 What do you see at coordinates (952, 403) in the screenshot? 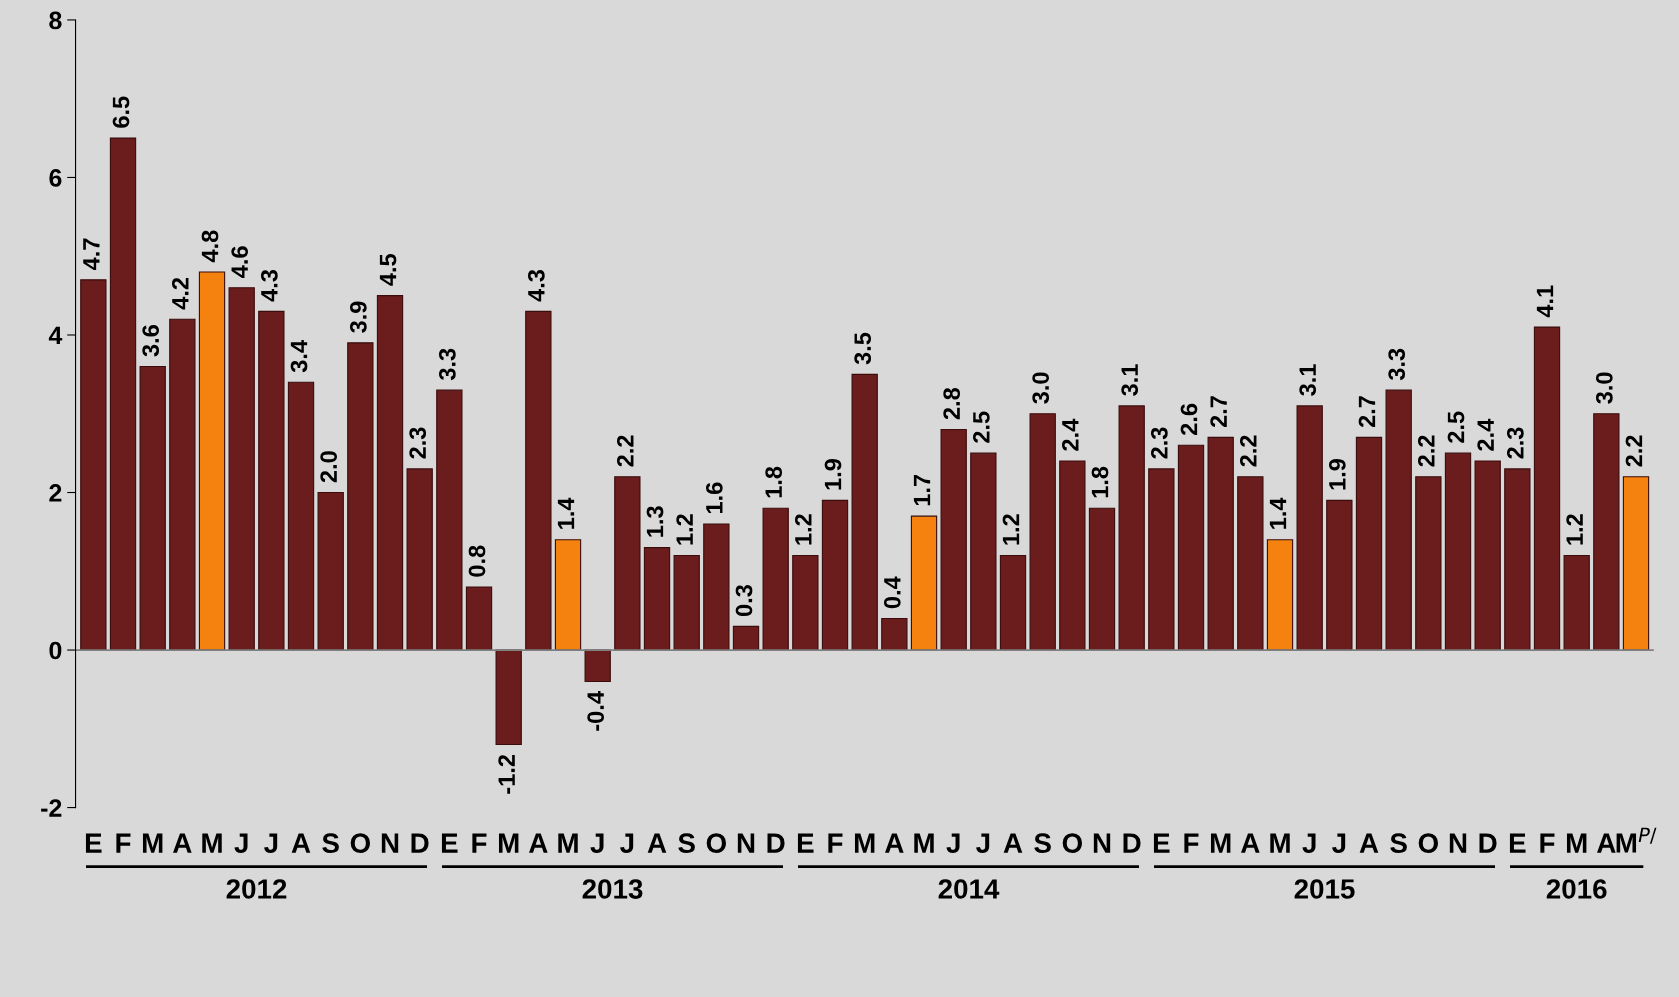
I see `data-label: 2.8` at bounding box center [952, 403].